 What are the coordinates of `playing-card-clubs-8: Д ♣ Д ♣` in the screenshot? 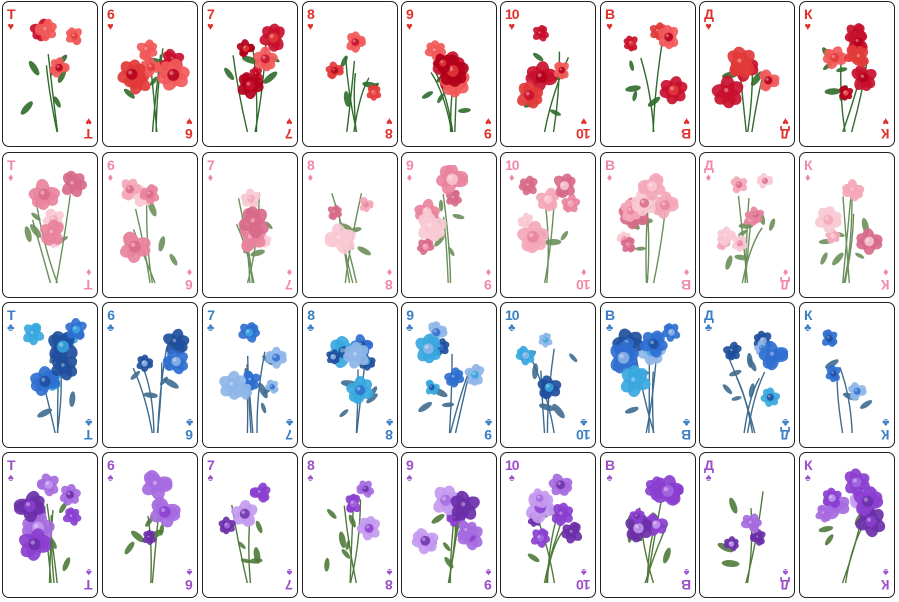 It's located at (747, 375).